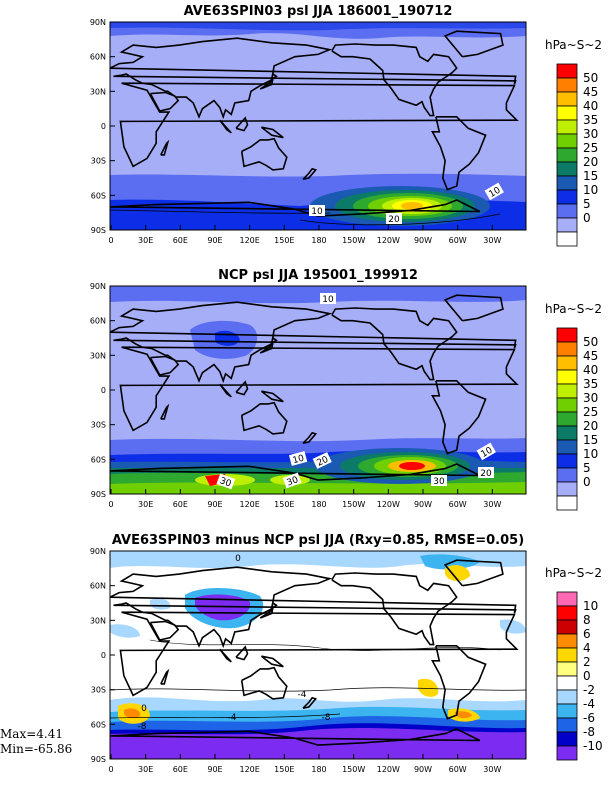 Image resolution: width=614 pixels, height=787 pixels. What do you see at coordinates (573, 573) in the screenshot?
I see `panel-3-units: hPa~S~2` at bounding box center [573, 573].